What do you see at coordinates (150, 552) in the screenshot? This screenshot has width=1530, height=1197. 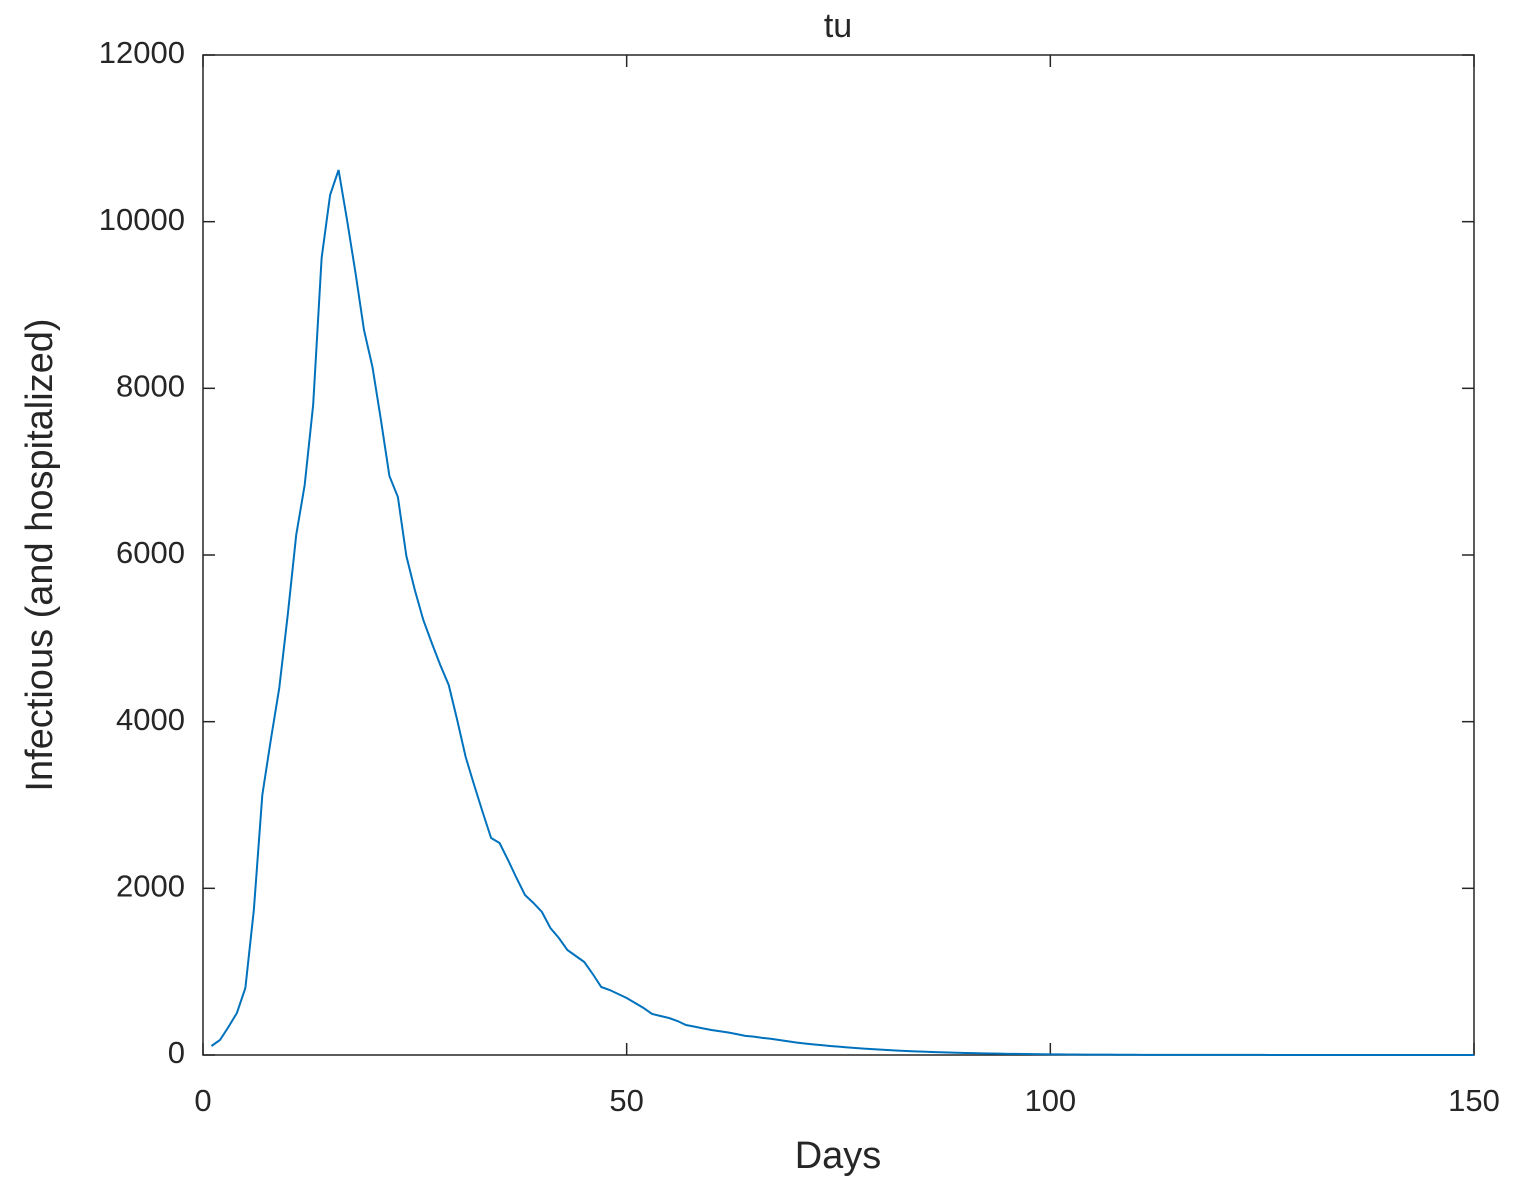 I see `y-tick-label: 6000` at bounding box center [150, 552].